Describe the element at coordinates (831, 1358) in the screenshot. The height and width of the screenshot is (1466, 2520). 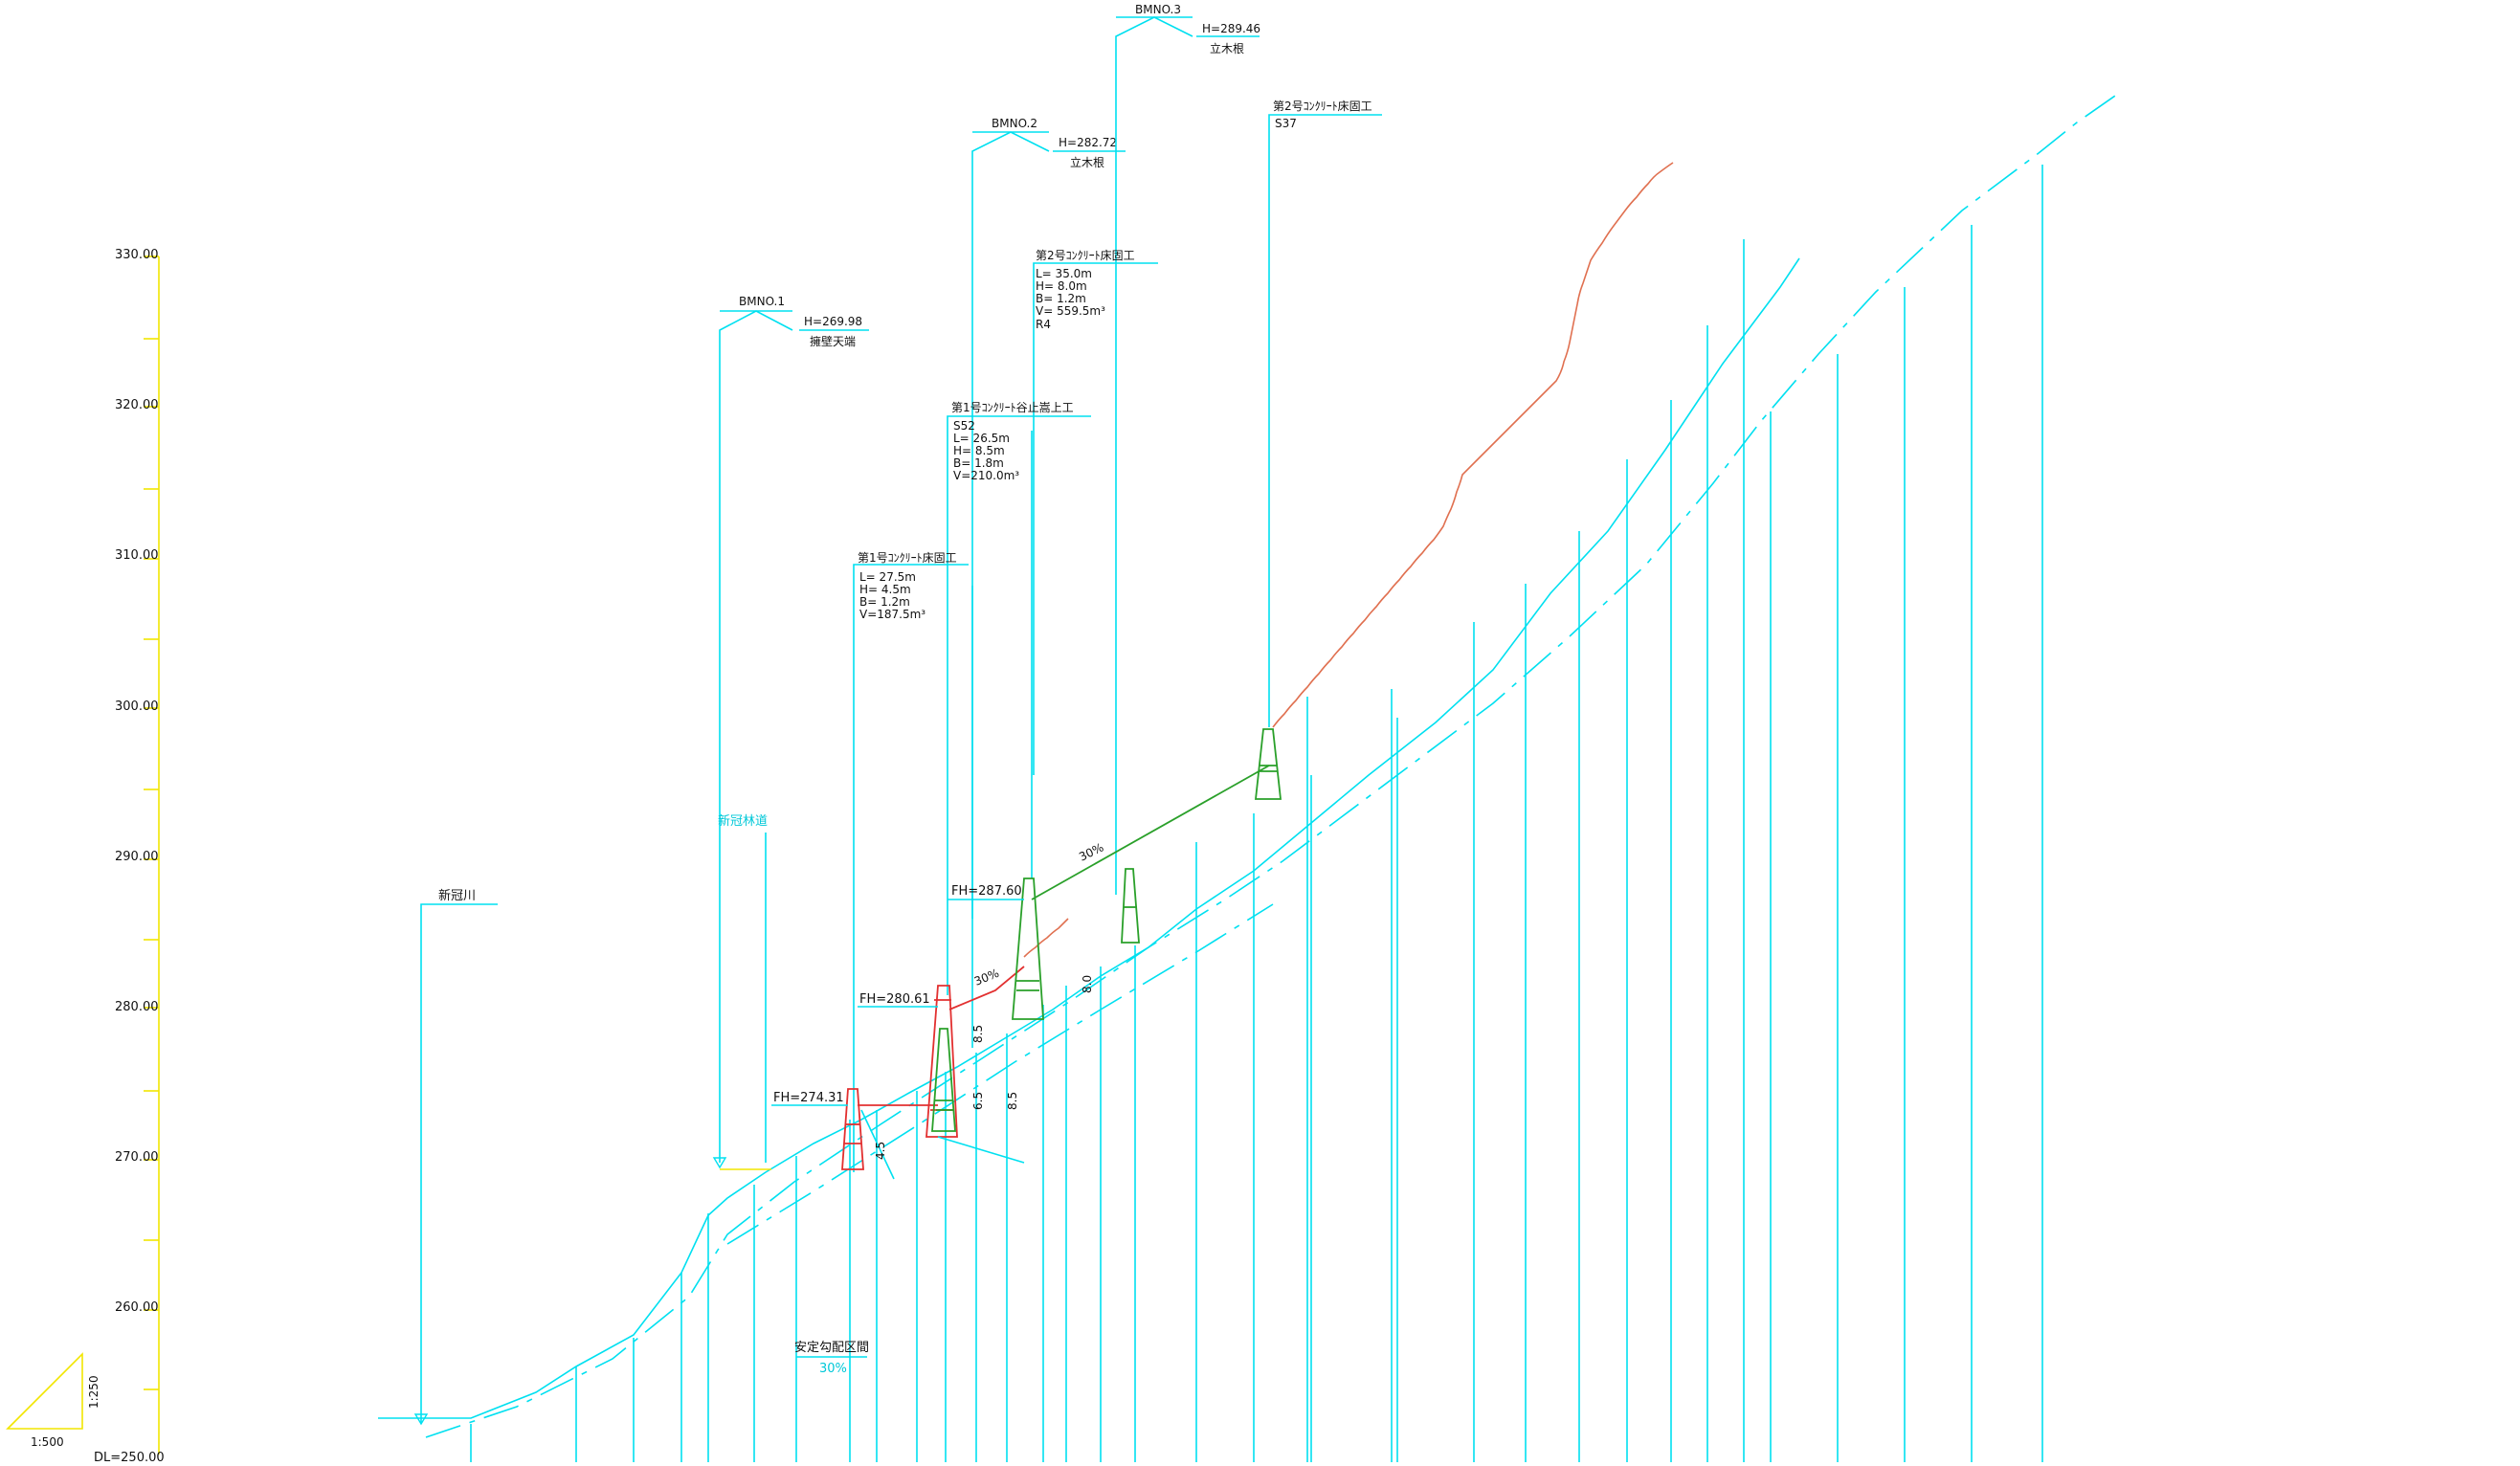
I see `stable-gradient-section: 安定勾配区間 30%` at that location.